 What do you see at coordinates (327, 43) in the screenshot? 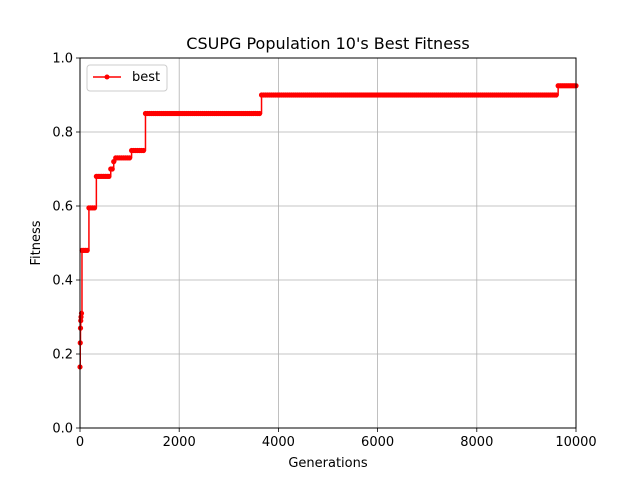
I see `chart-title: CSUPG Population 10's Best Fitness` at bounding box center [327, 43].